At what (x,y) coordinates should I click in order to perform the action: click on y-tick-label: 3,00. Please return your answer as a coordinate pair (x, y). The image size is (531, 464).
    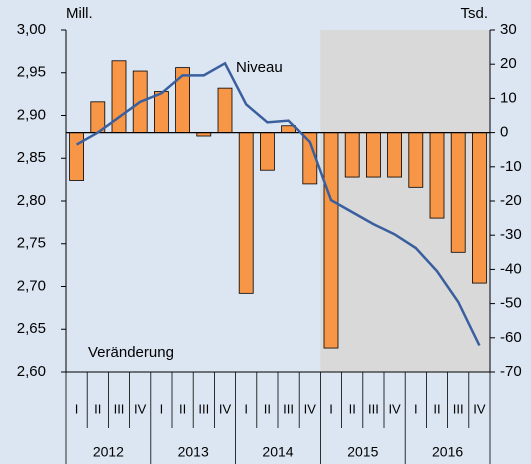
    Looking at the image, I should click on (31, 29).